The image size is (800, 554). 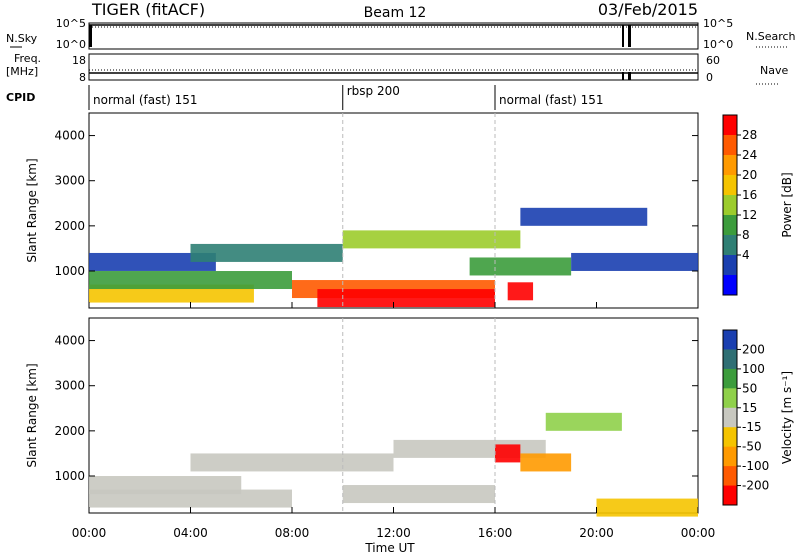 What do you see at coordinates (393, 36) in the screenshot?
I see `nsky-panel-frame` at bounding box center [393, 36].